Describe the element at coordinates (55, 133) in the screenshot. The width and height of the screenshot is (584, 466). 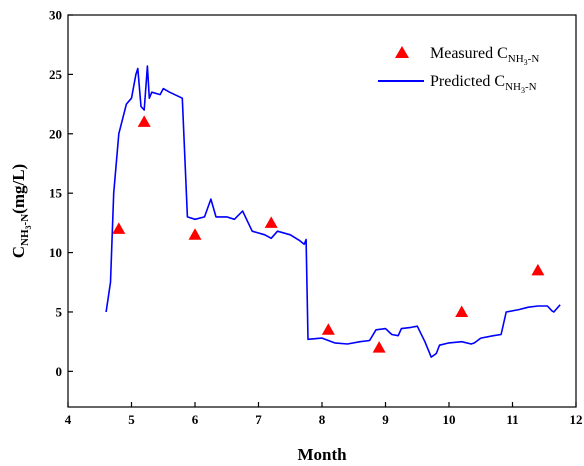
I see `y-tick-label-4: 20` at that location.